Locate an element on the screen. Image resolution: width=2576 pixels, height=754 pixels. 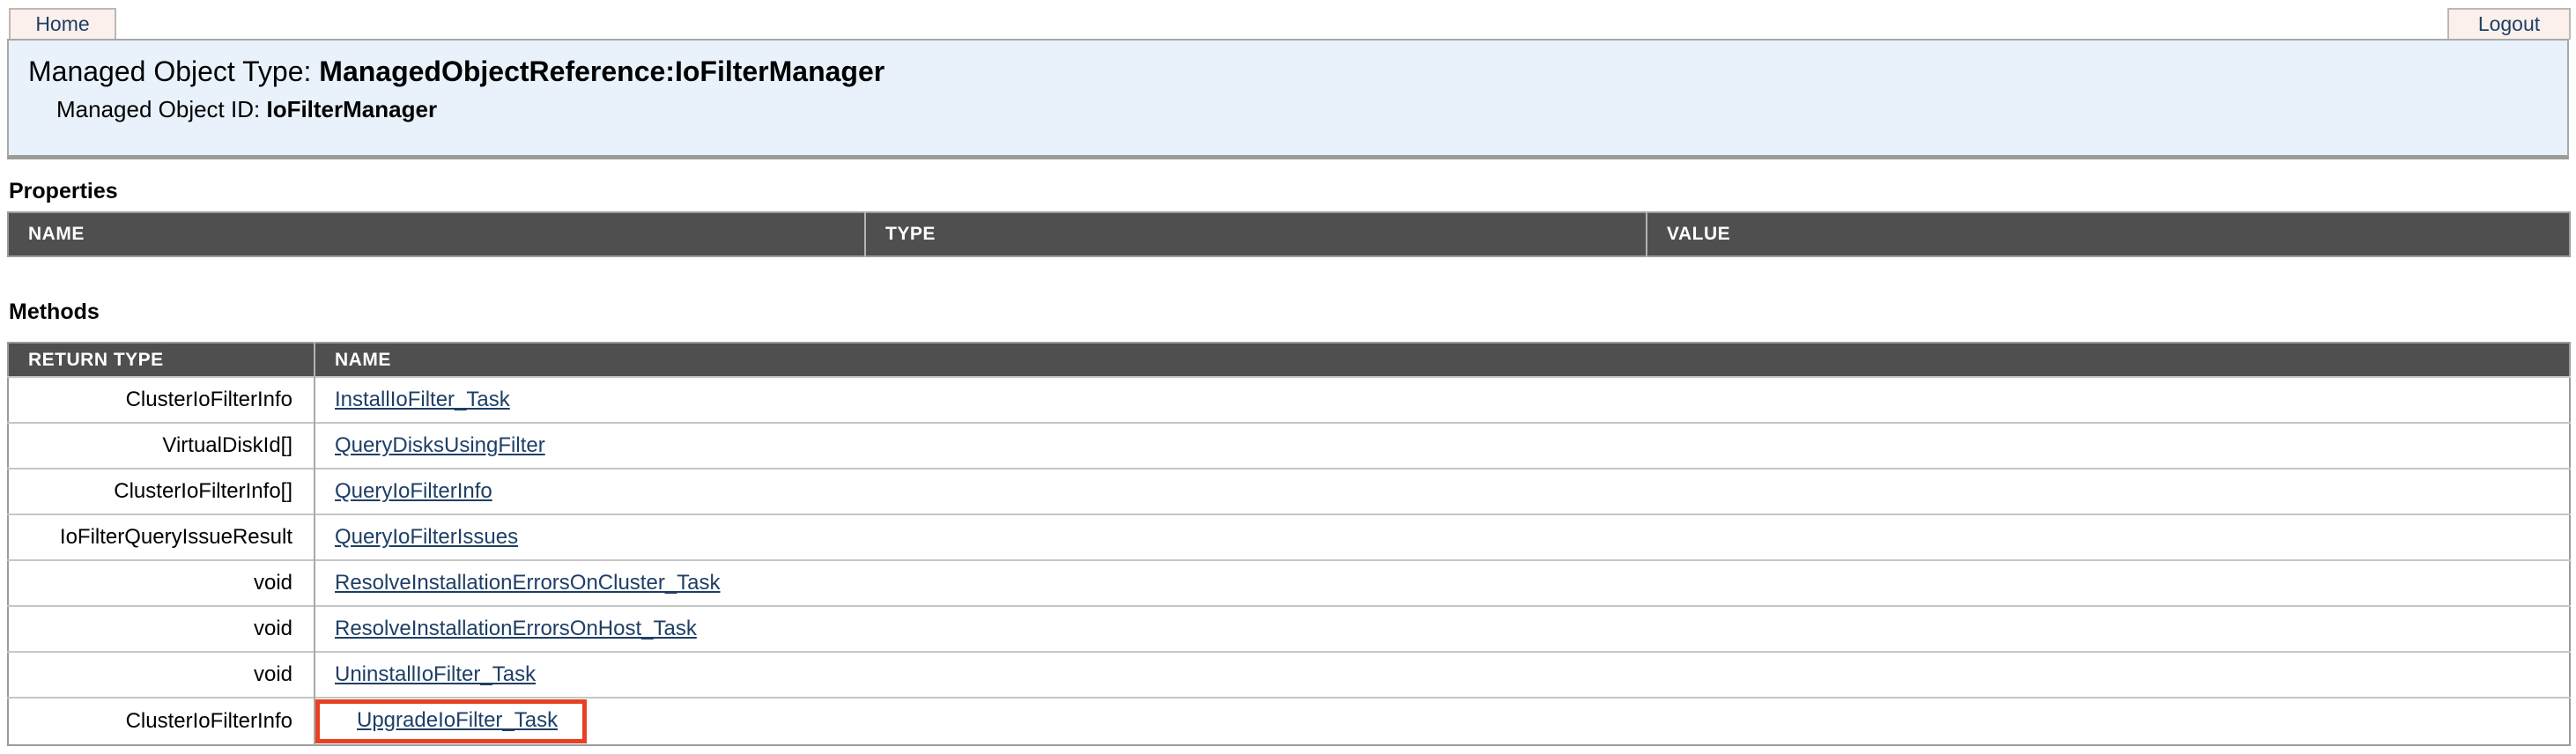
highlight-box: UpgradeIoFilter_Task is located at coordinates (452, 721).